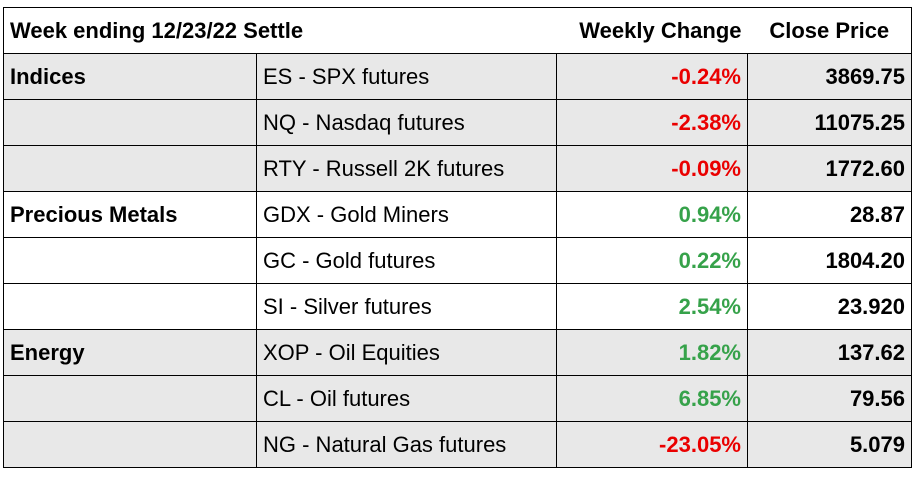 Image resolution: width=913 pixels, height=477 pixels. Describe the element at coordinates (829, 76) in the screenshot. I see `close-price-value: 3869.75` at that location.